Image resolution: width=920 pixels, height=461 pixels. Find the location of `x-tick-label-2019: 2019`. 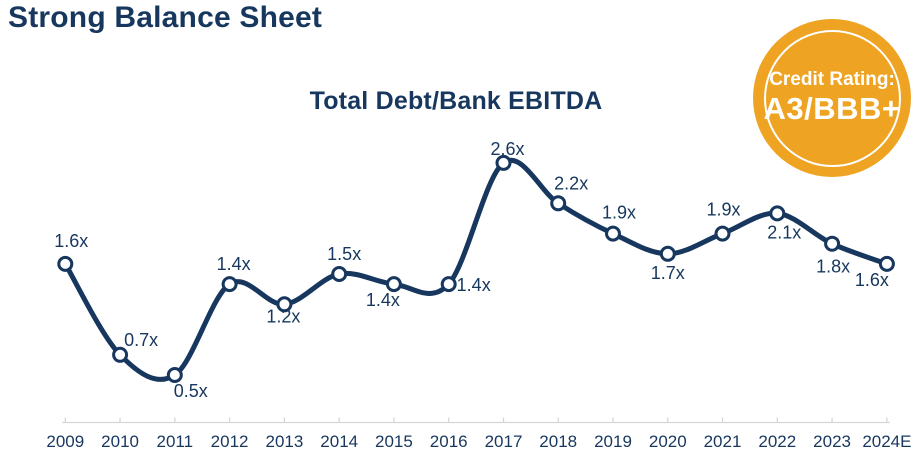

x-tick-label-2019: 2019 is located at coordinates (613, 441).